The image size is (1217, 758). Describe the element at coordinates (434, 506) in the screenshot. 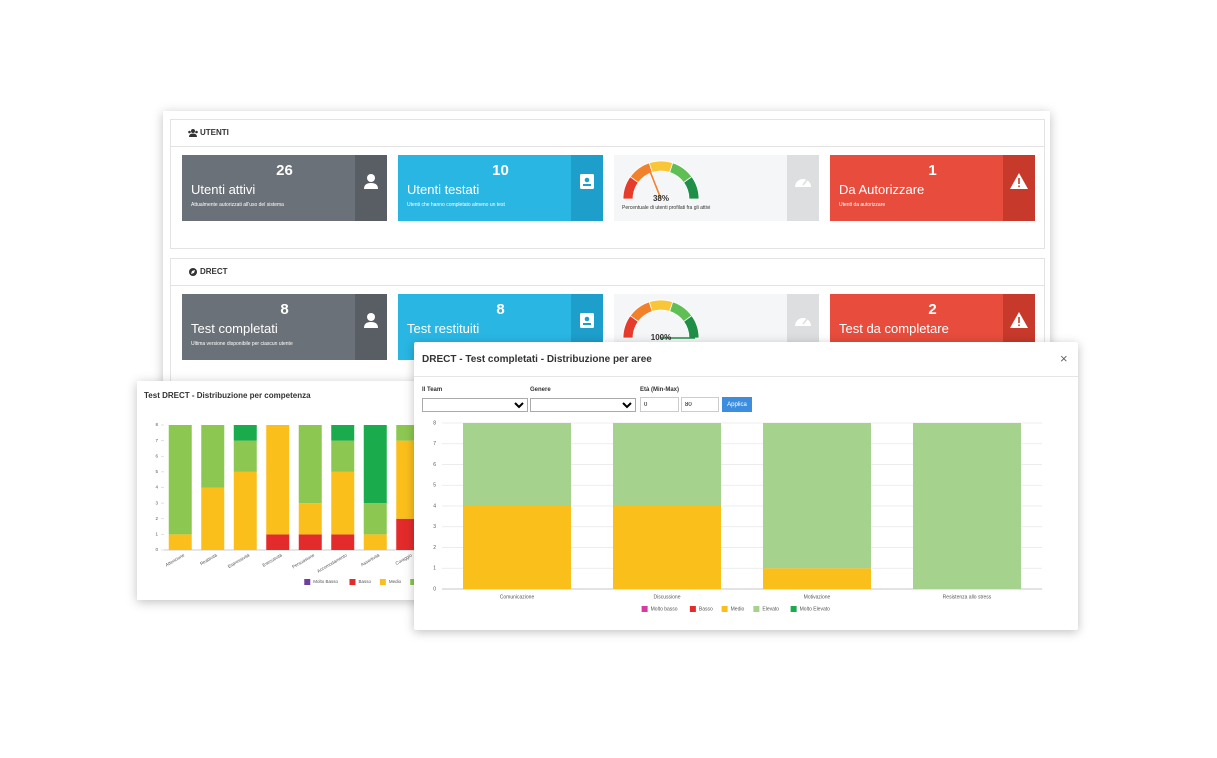

I see `y-tick-label: 4` at that location.